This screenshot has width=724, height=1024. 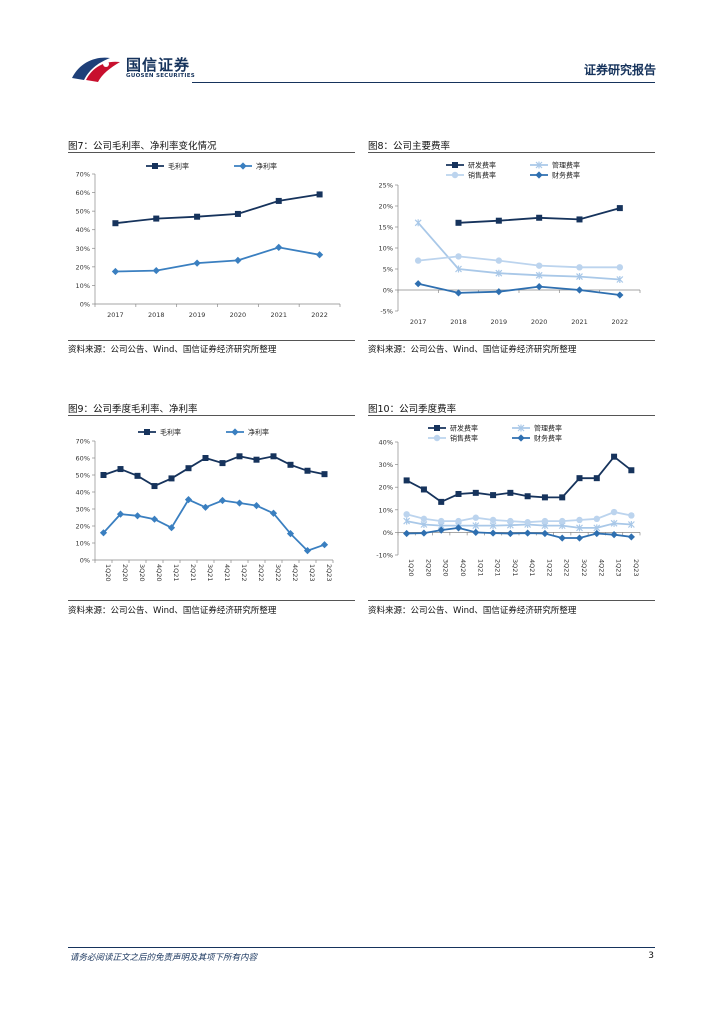 What do you see at coordinates (161, 76) in the screenshot?
I see `brand-name-en: GUOSEN SECURITIES` at bounding box center [161, 76].